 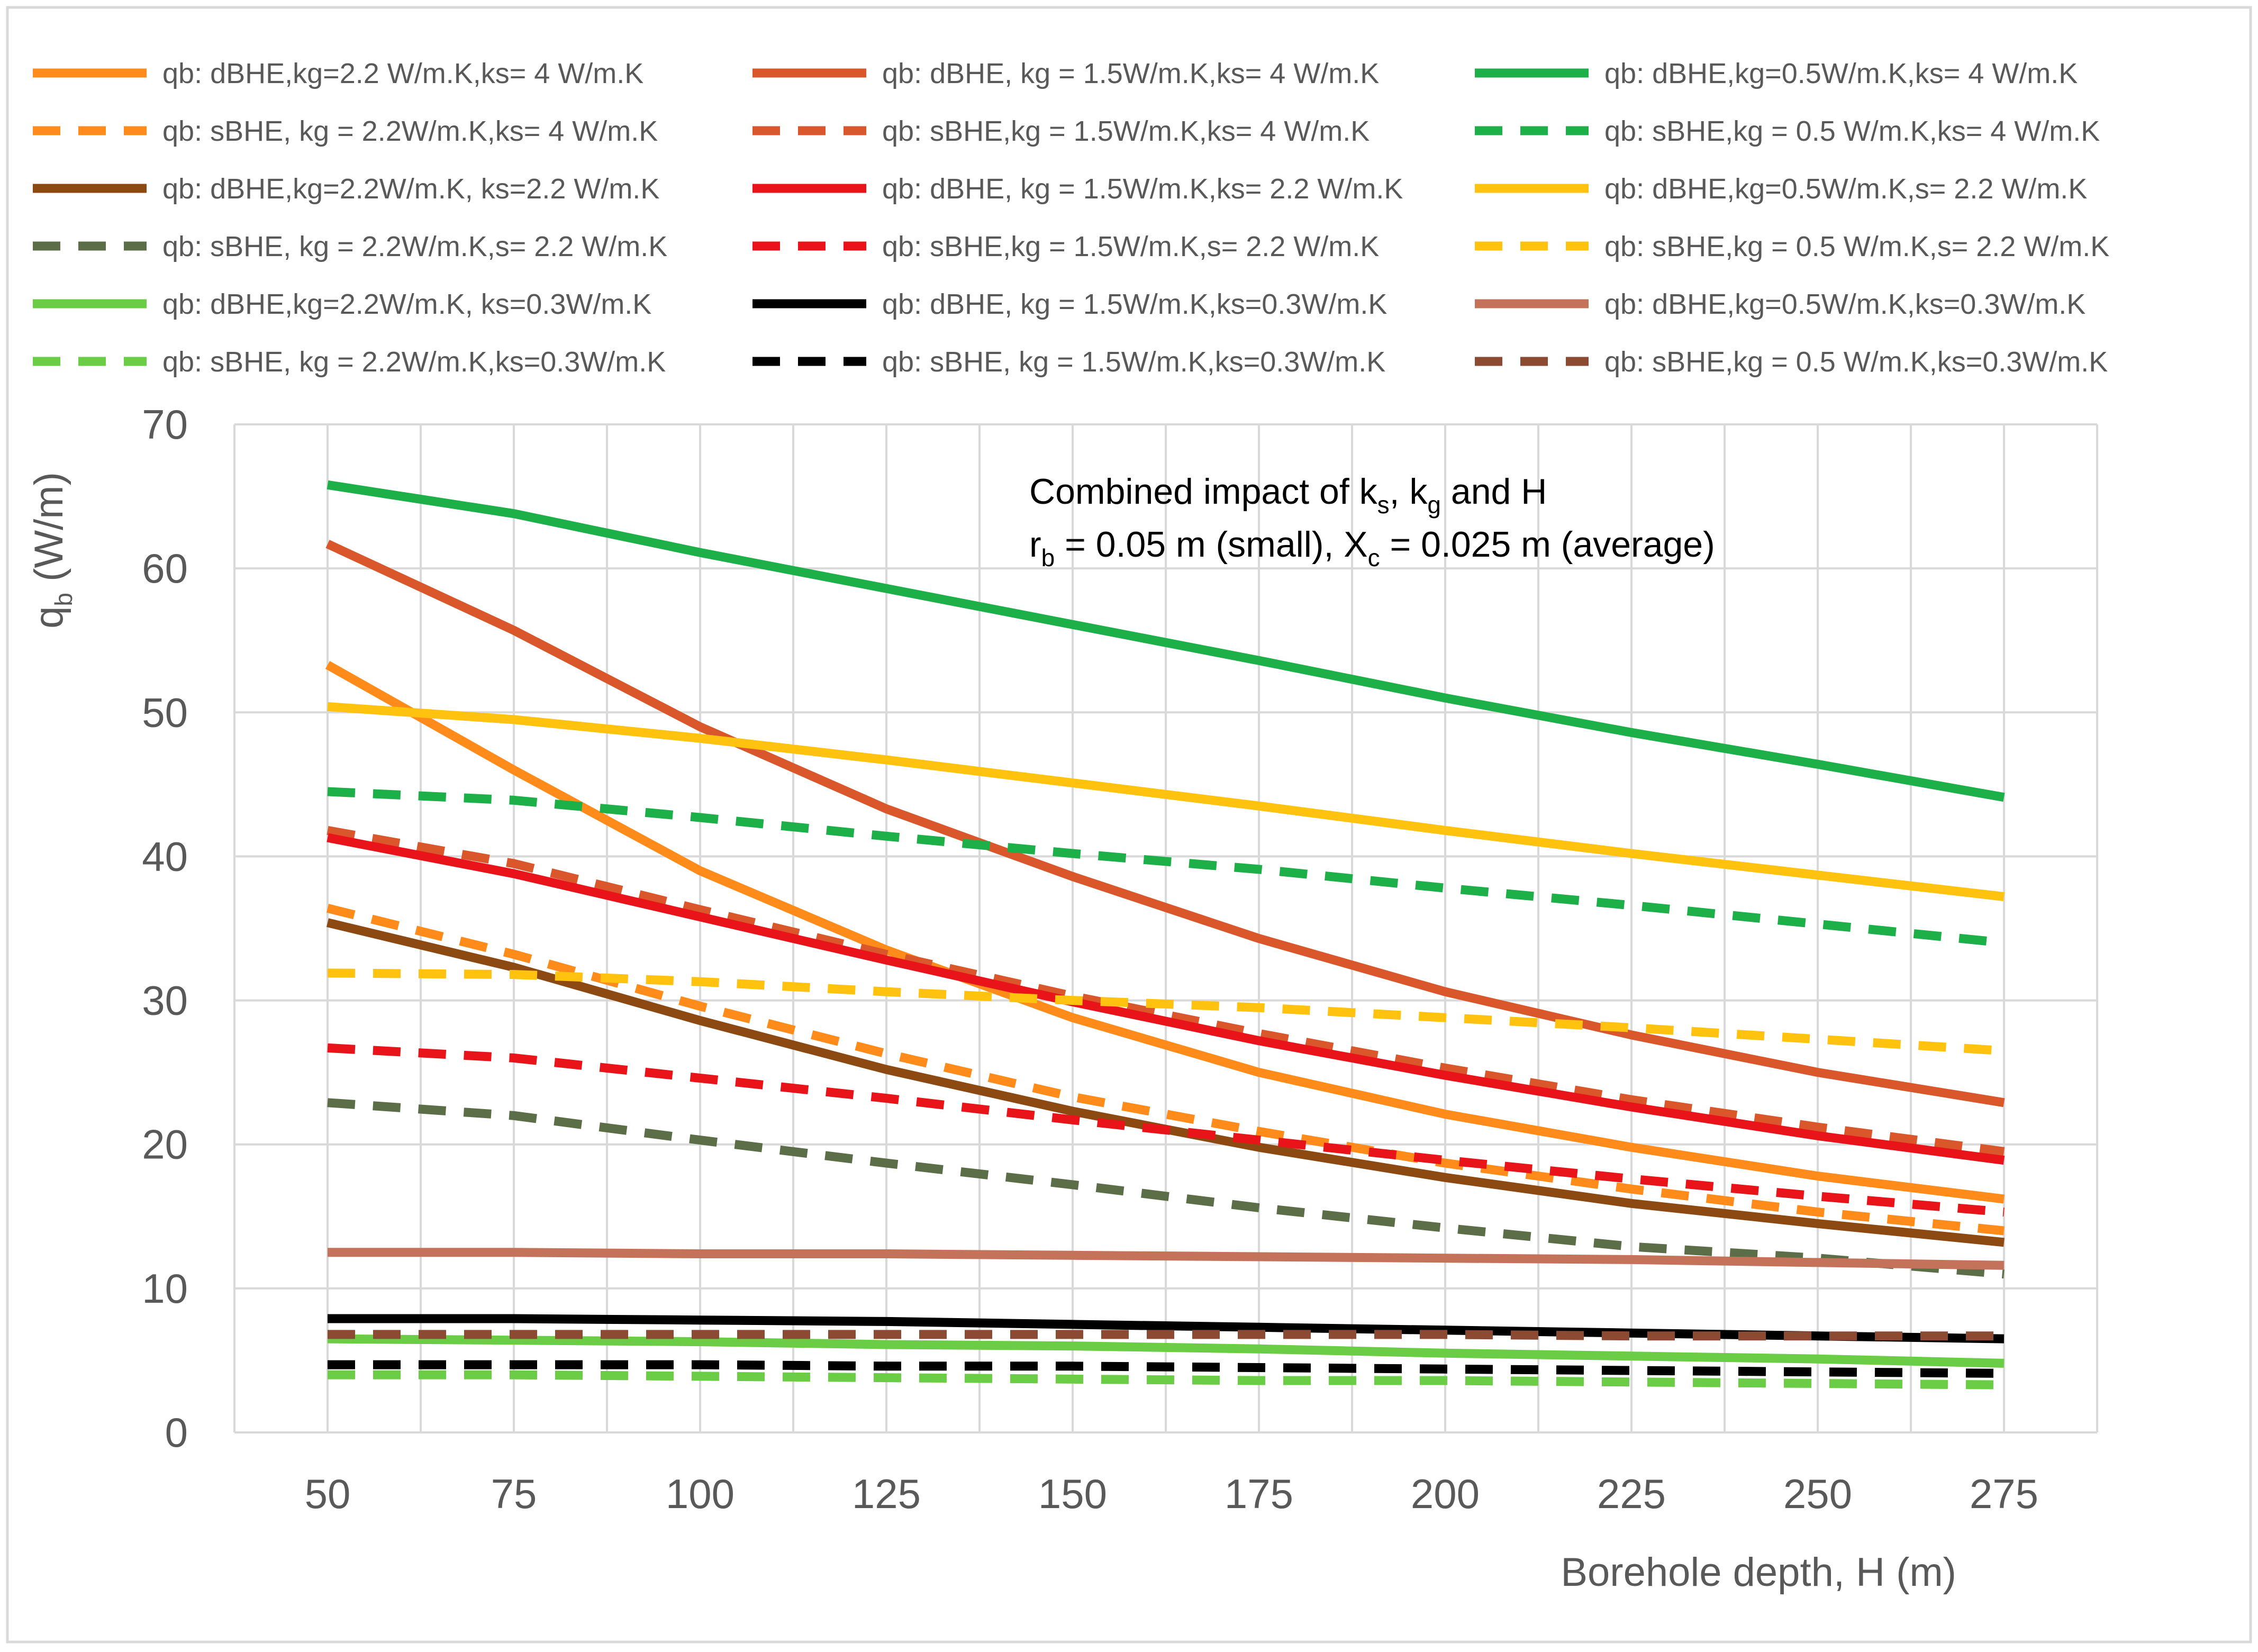 What do you see at coordinates (886, 1494) in the screenshot?
I see `x-tick-label: 125` at bounding box center [886, 1494].